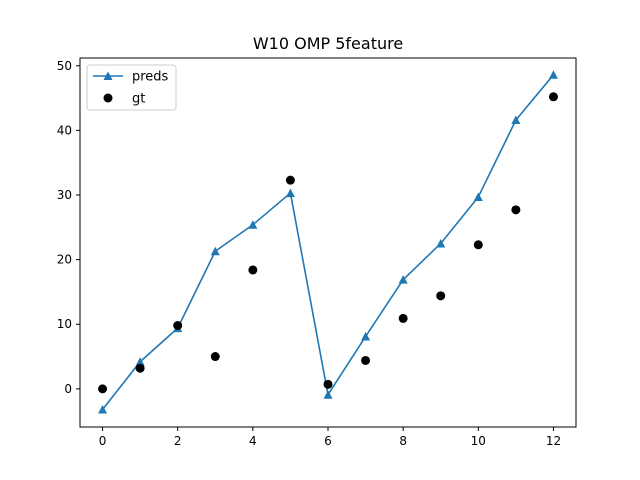  What do you see at coordinates (328, 441) in the screenshot?
I see `x-tick-label: 6` at bounding box center [328, 441].